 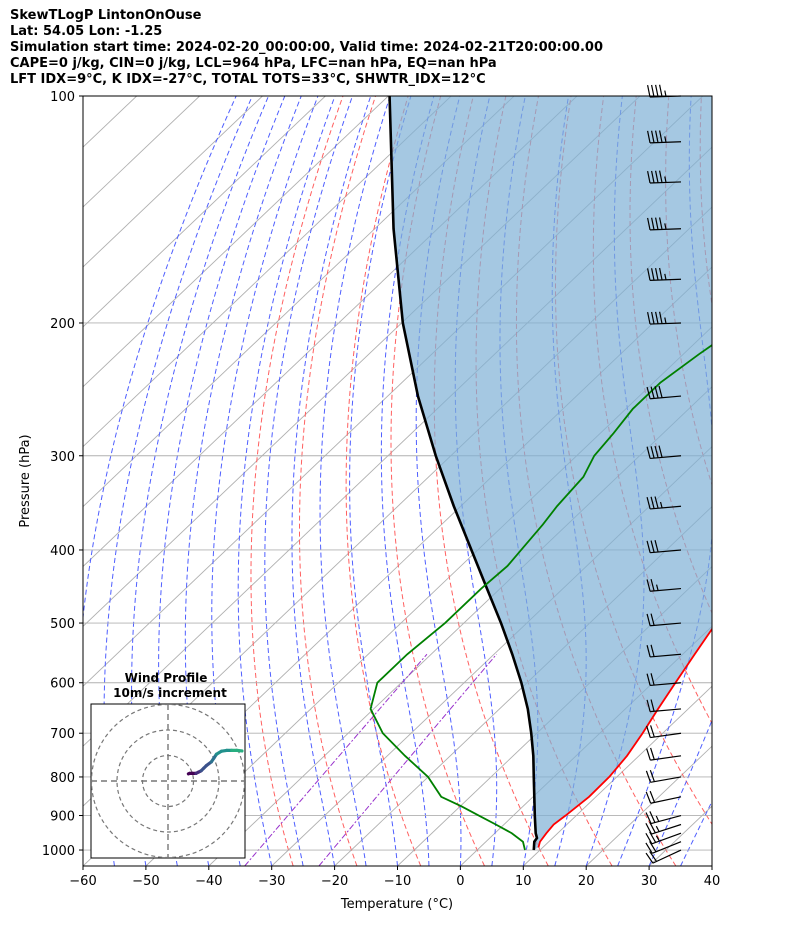 What do you see at coordinates (82, 881) in the screenshot?
I see `x-tick-label: −60` at bounding box center [82, 881].